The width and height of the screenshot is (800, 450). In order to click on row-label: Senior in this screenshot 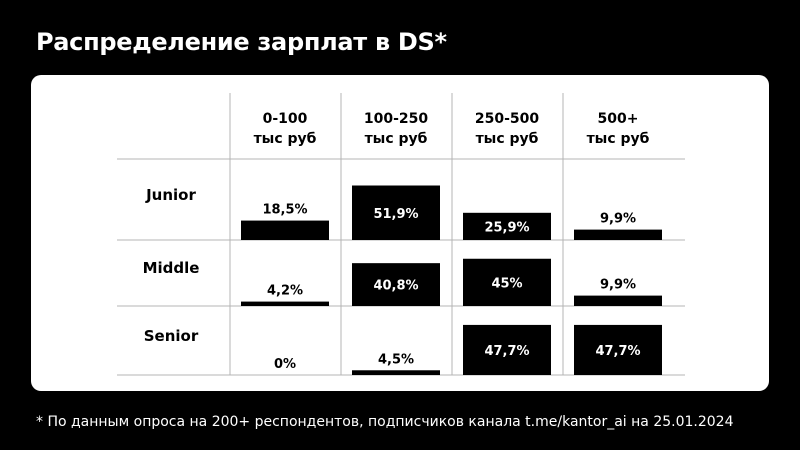, I will do `click(171, 336)`.